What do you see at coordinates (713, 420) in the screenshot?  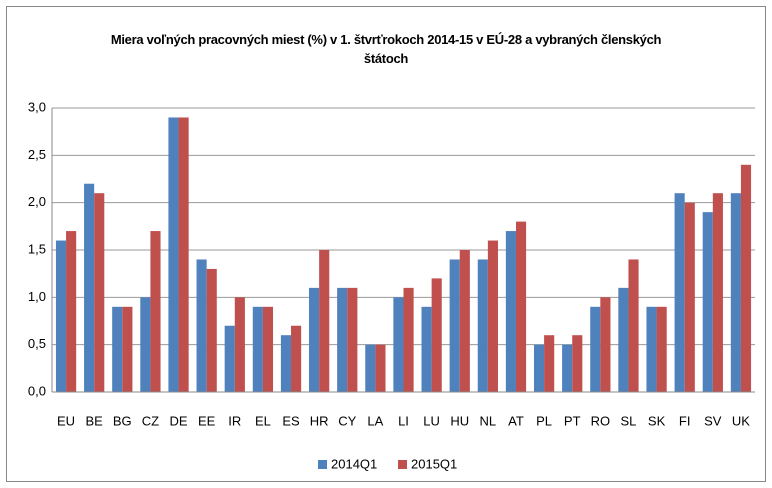 I see `x-tick-label: SV` at bounding box center [713, 420].